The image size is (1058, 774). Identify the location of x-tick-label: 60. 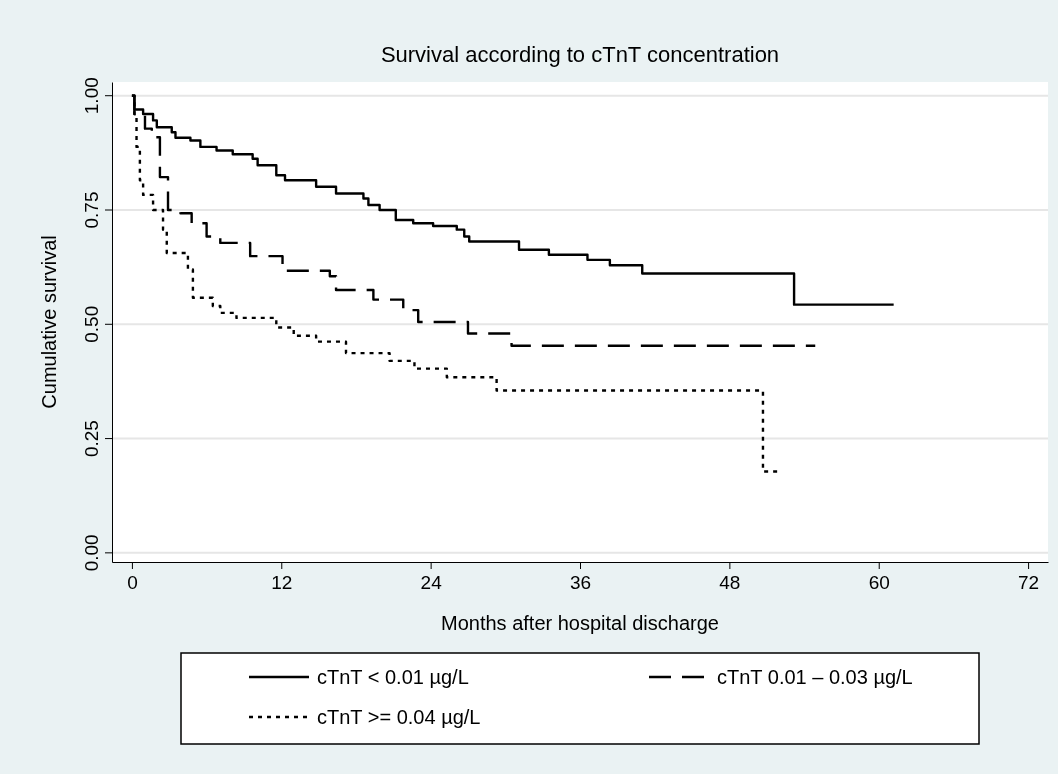
(879, 583).